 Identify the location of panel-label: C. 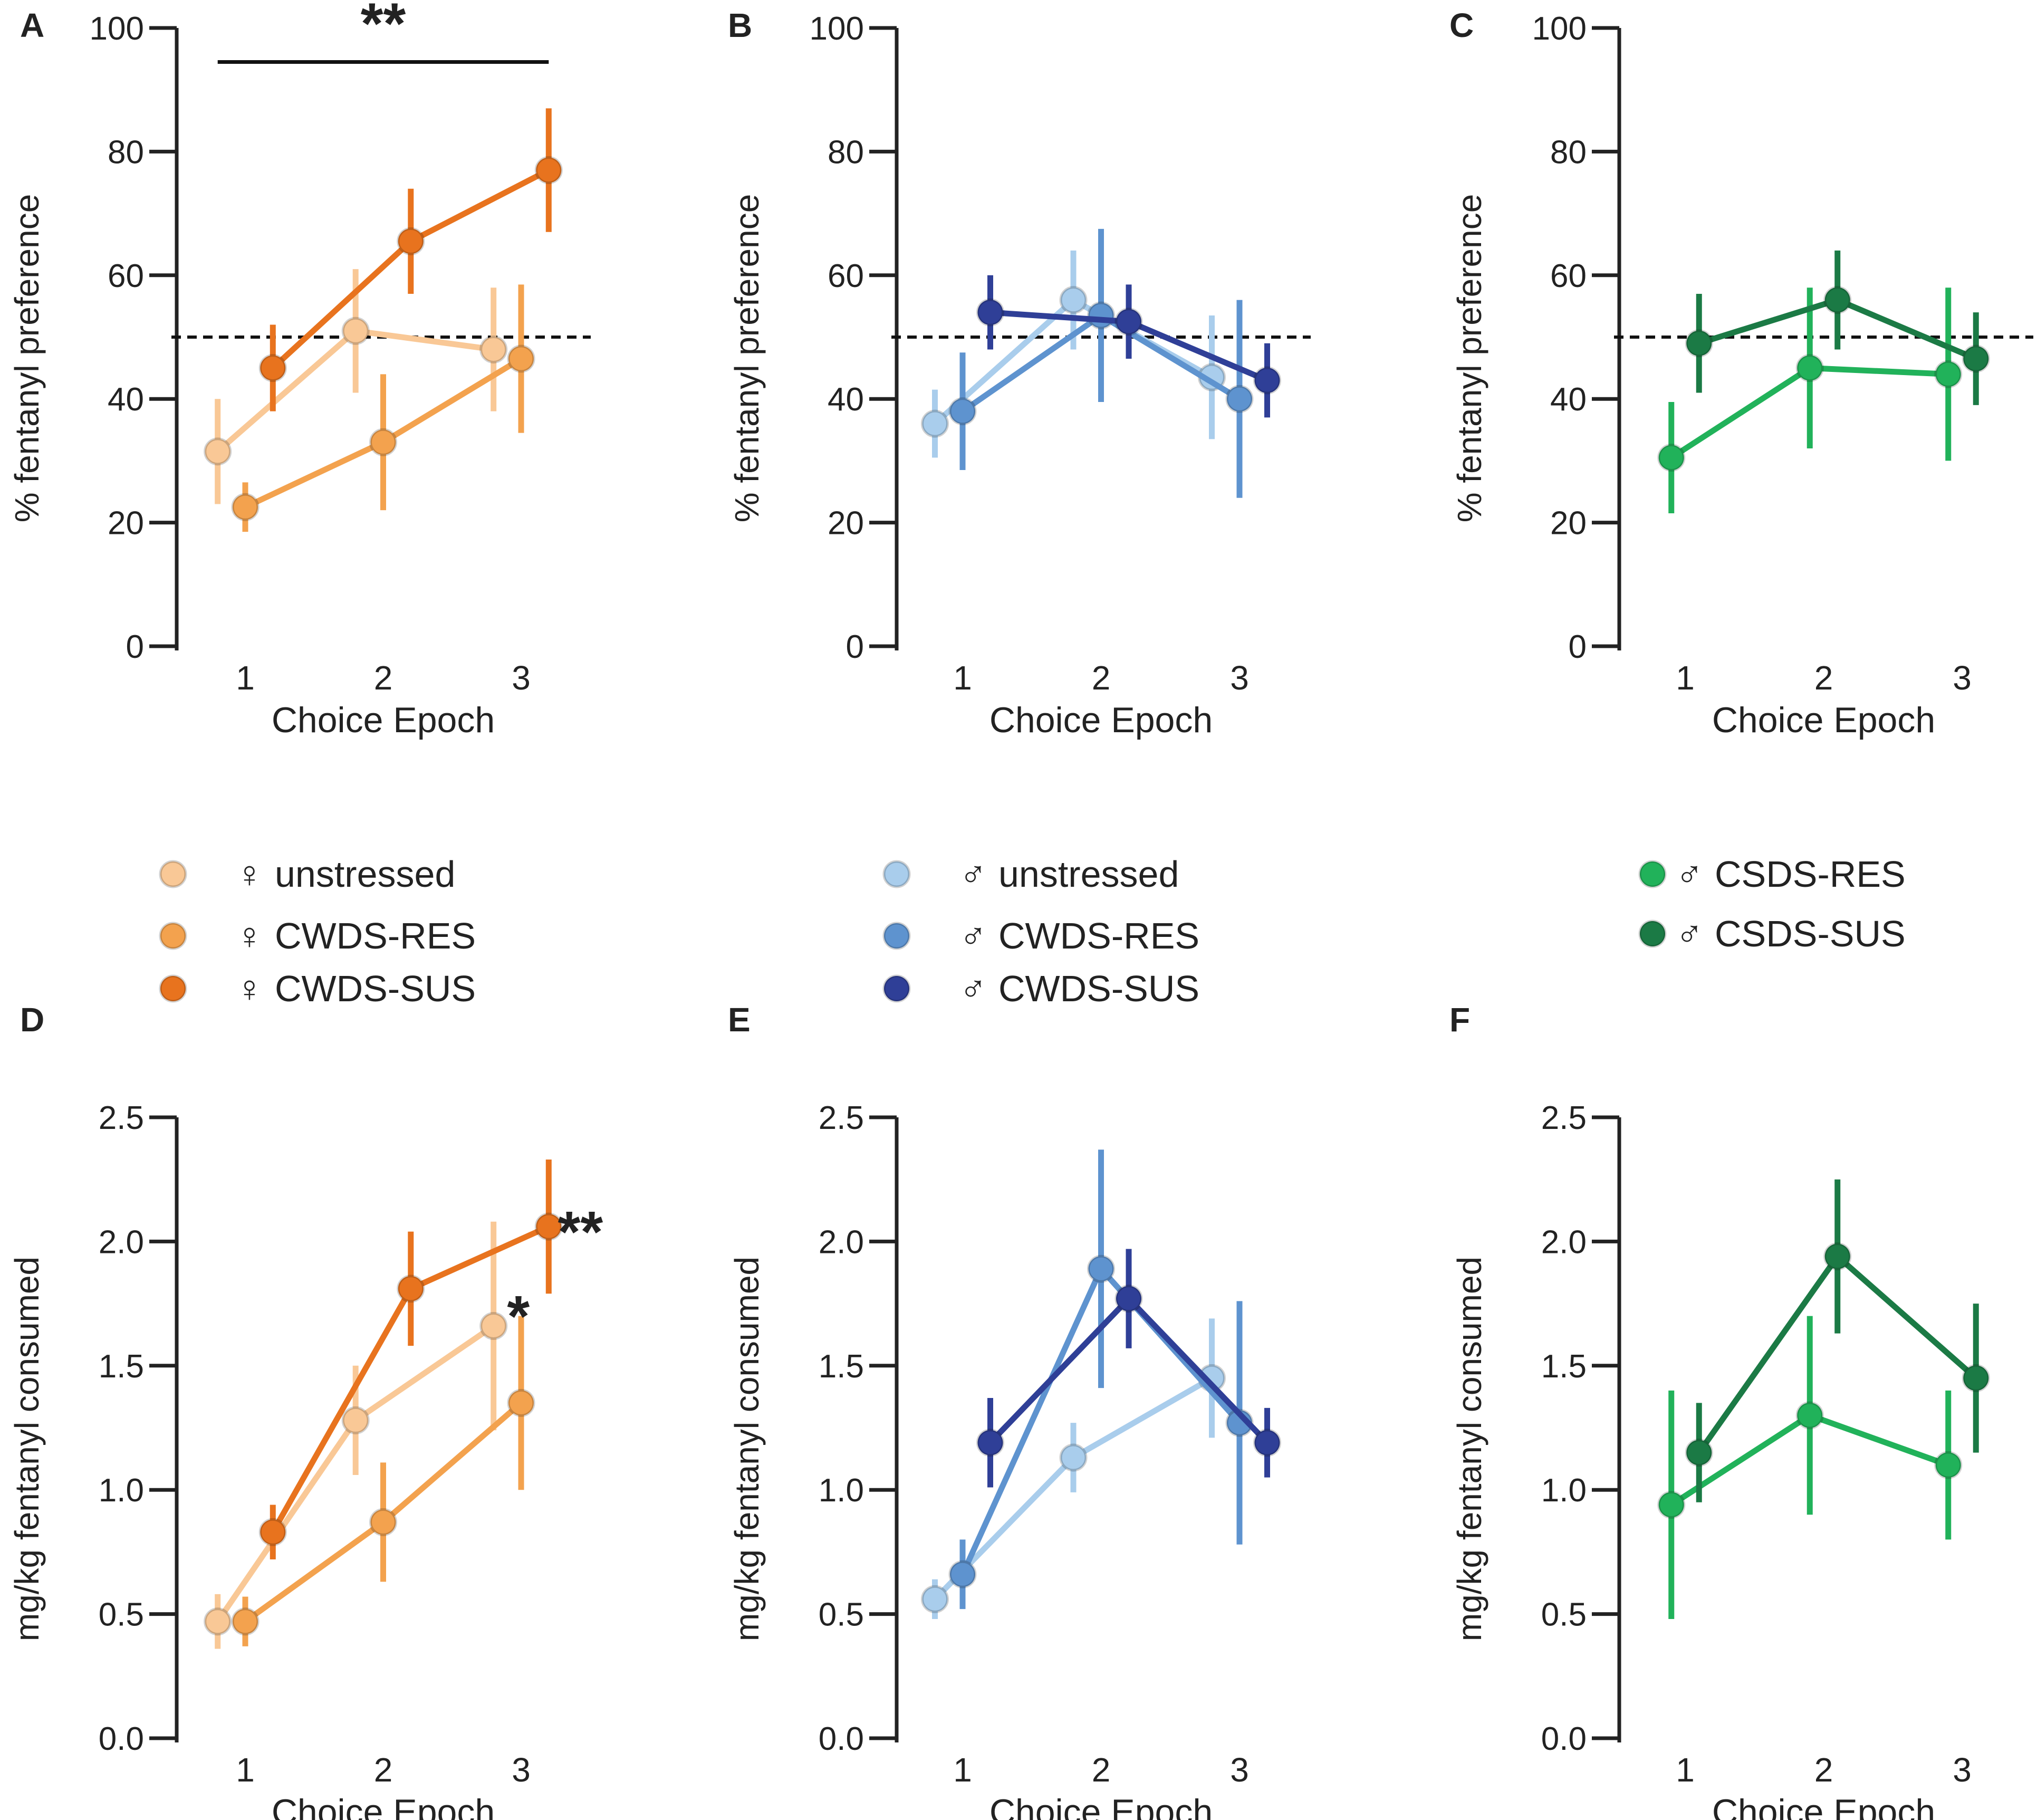
(1461, 25).